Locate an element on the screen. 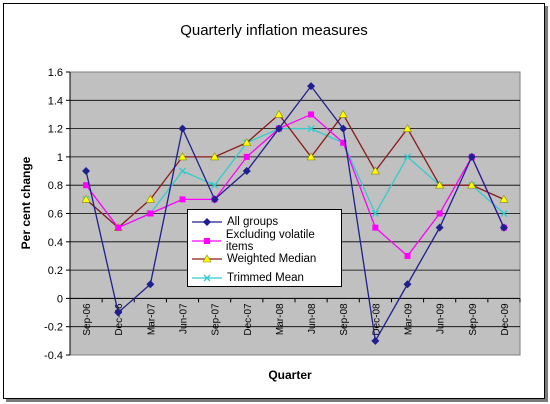 Image resolution: width=550 pixels, height=404 pixels. legend-item: Trimmed Mean is located at coordinates (266, 278).